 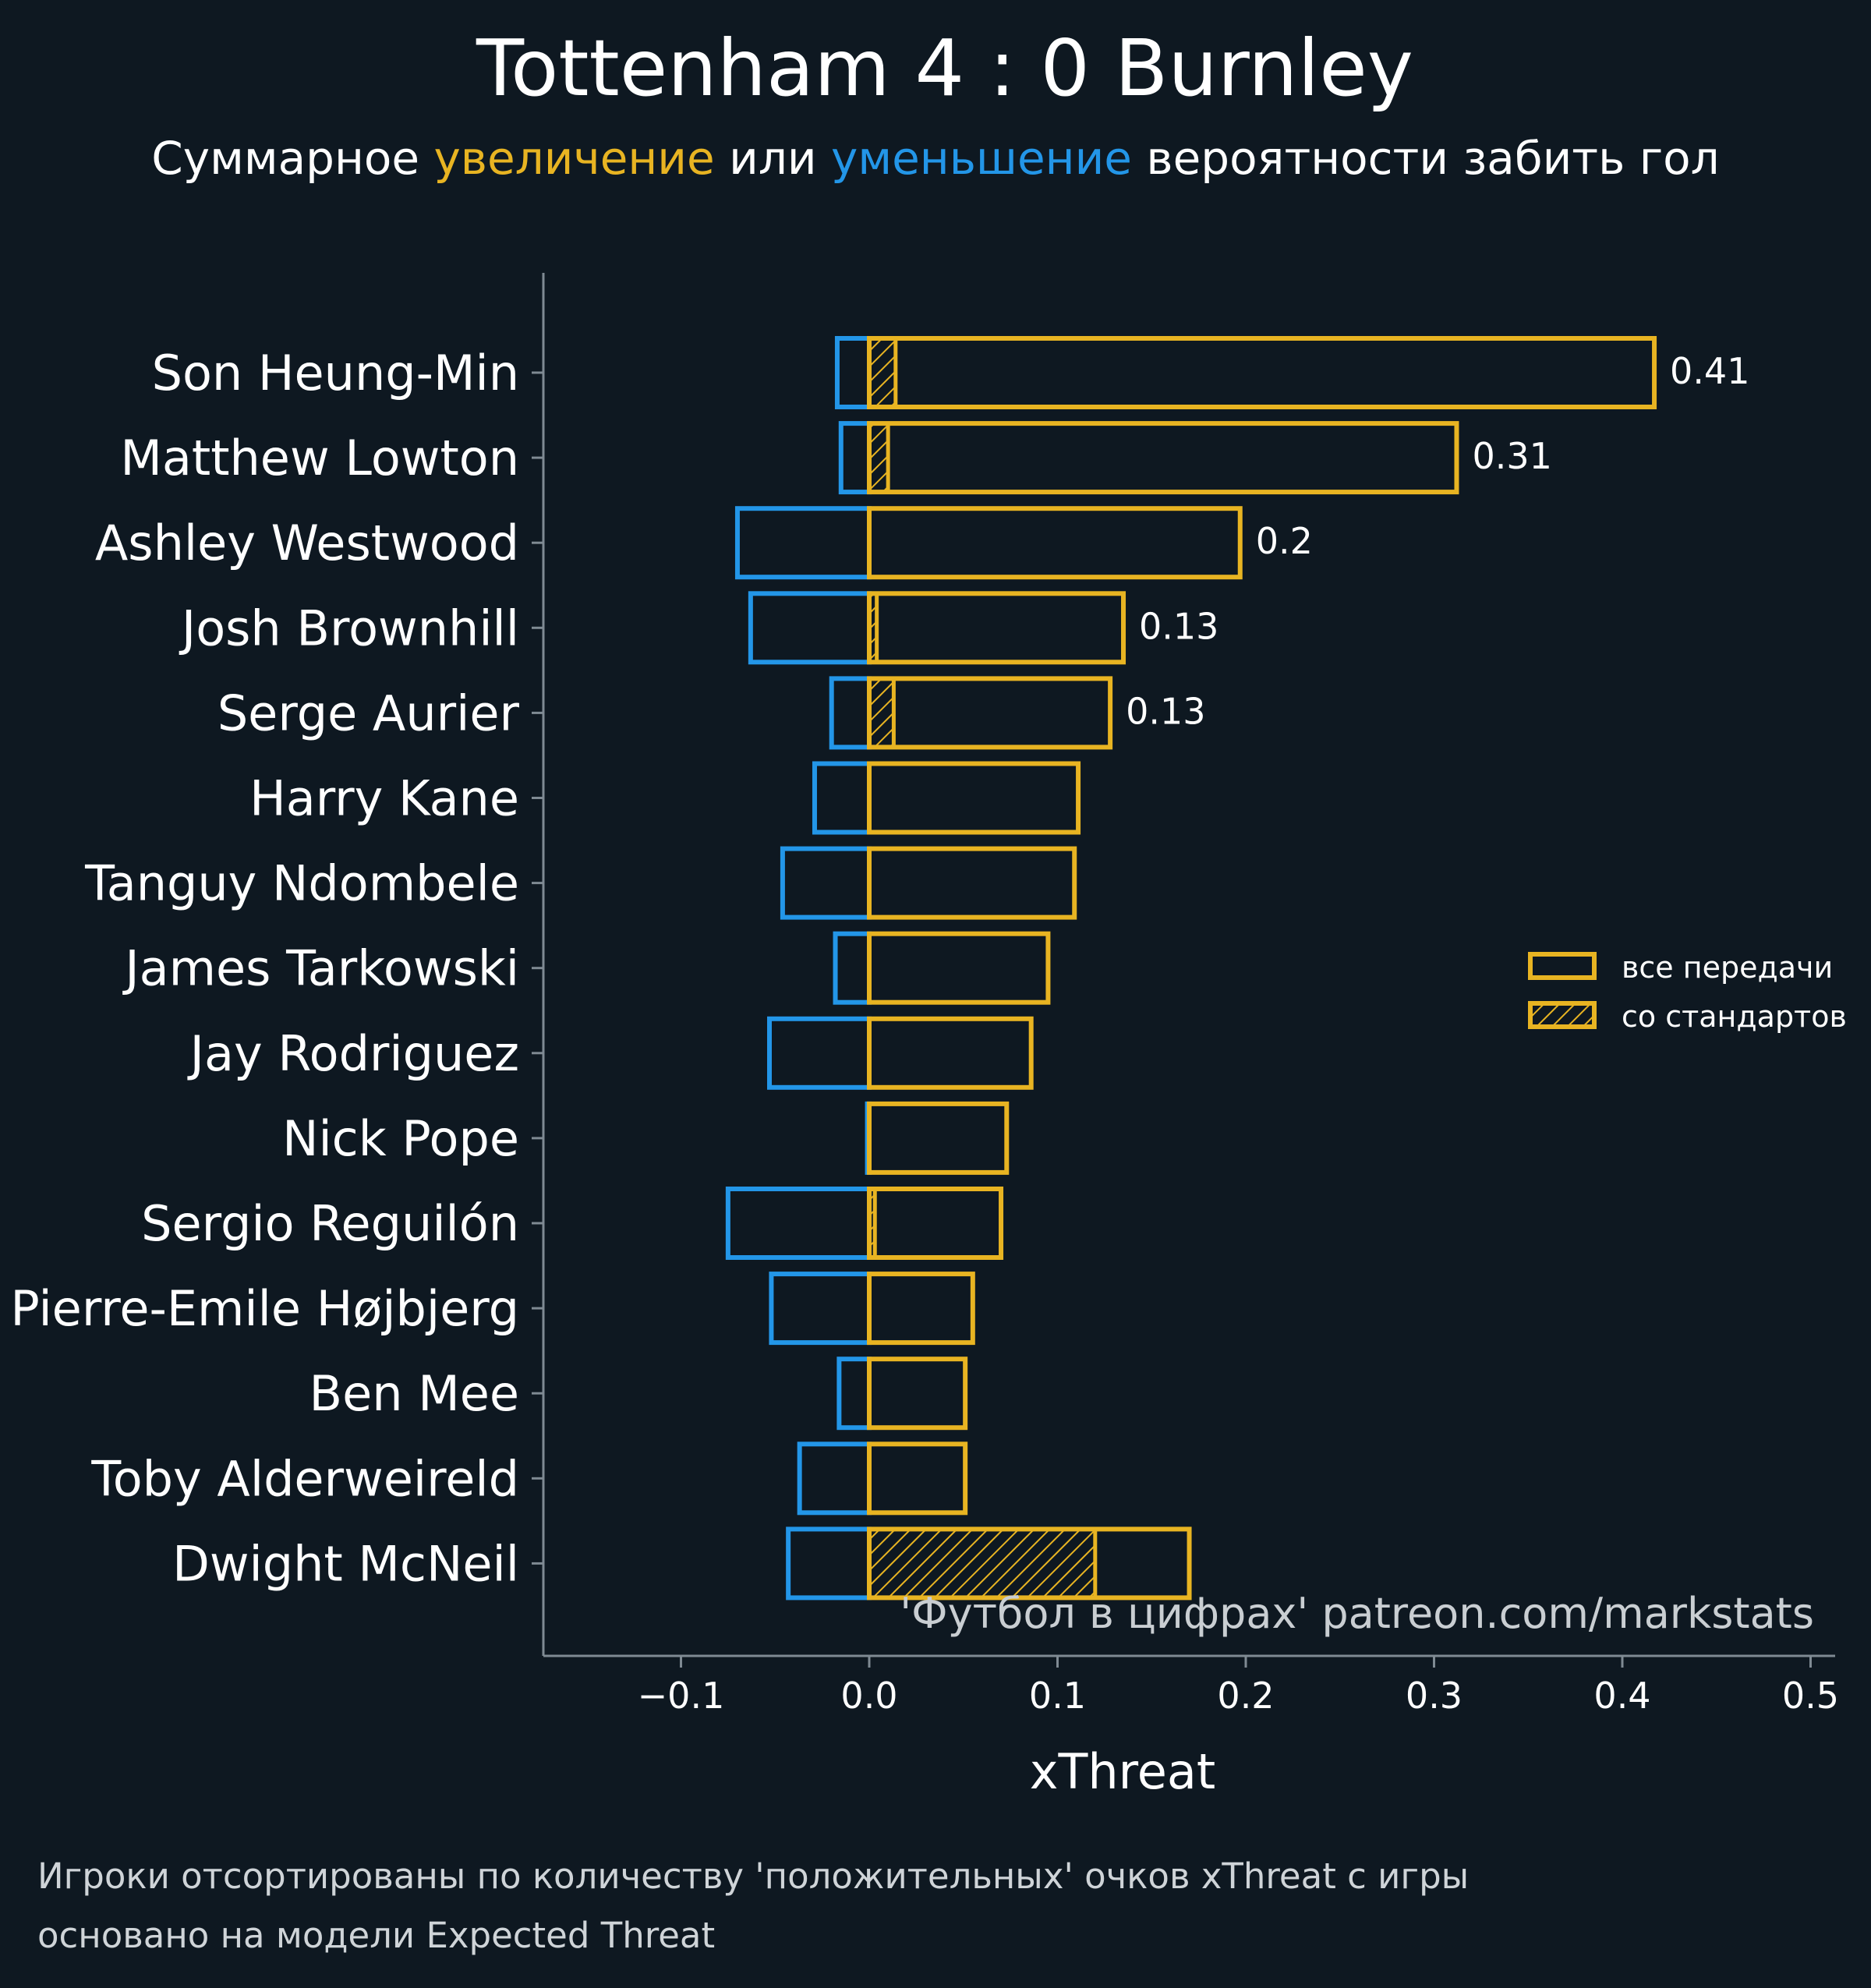 What do you see at coordinates (320, 968) in the screenshot?
I see `y-tick-label: James Tarkowski` at bounding box center [320, 968].